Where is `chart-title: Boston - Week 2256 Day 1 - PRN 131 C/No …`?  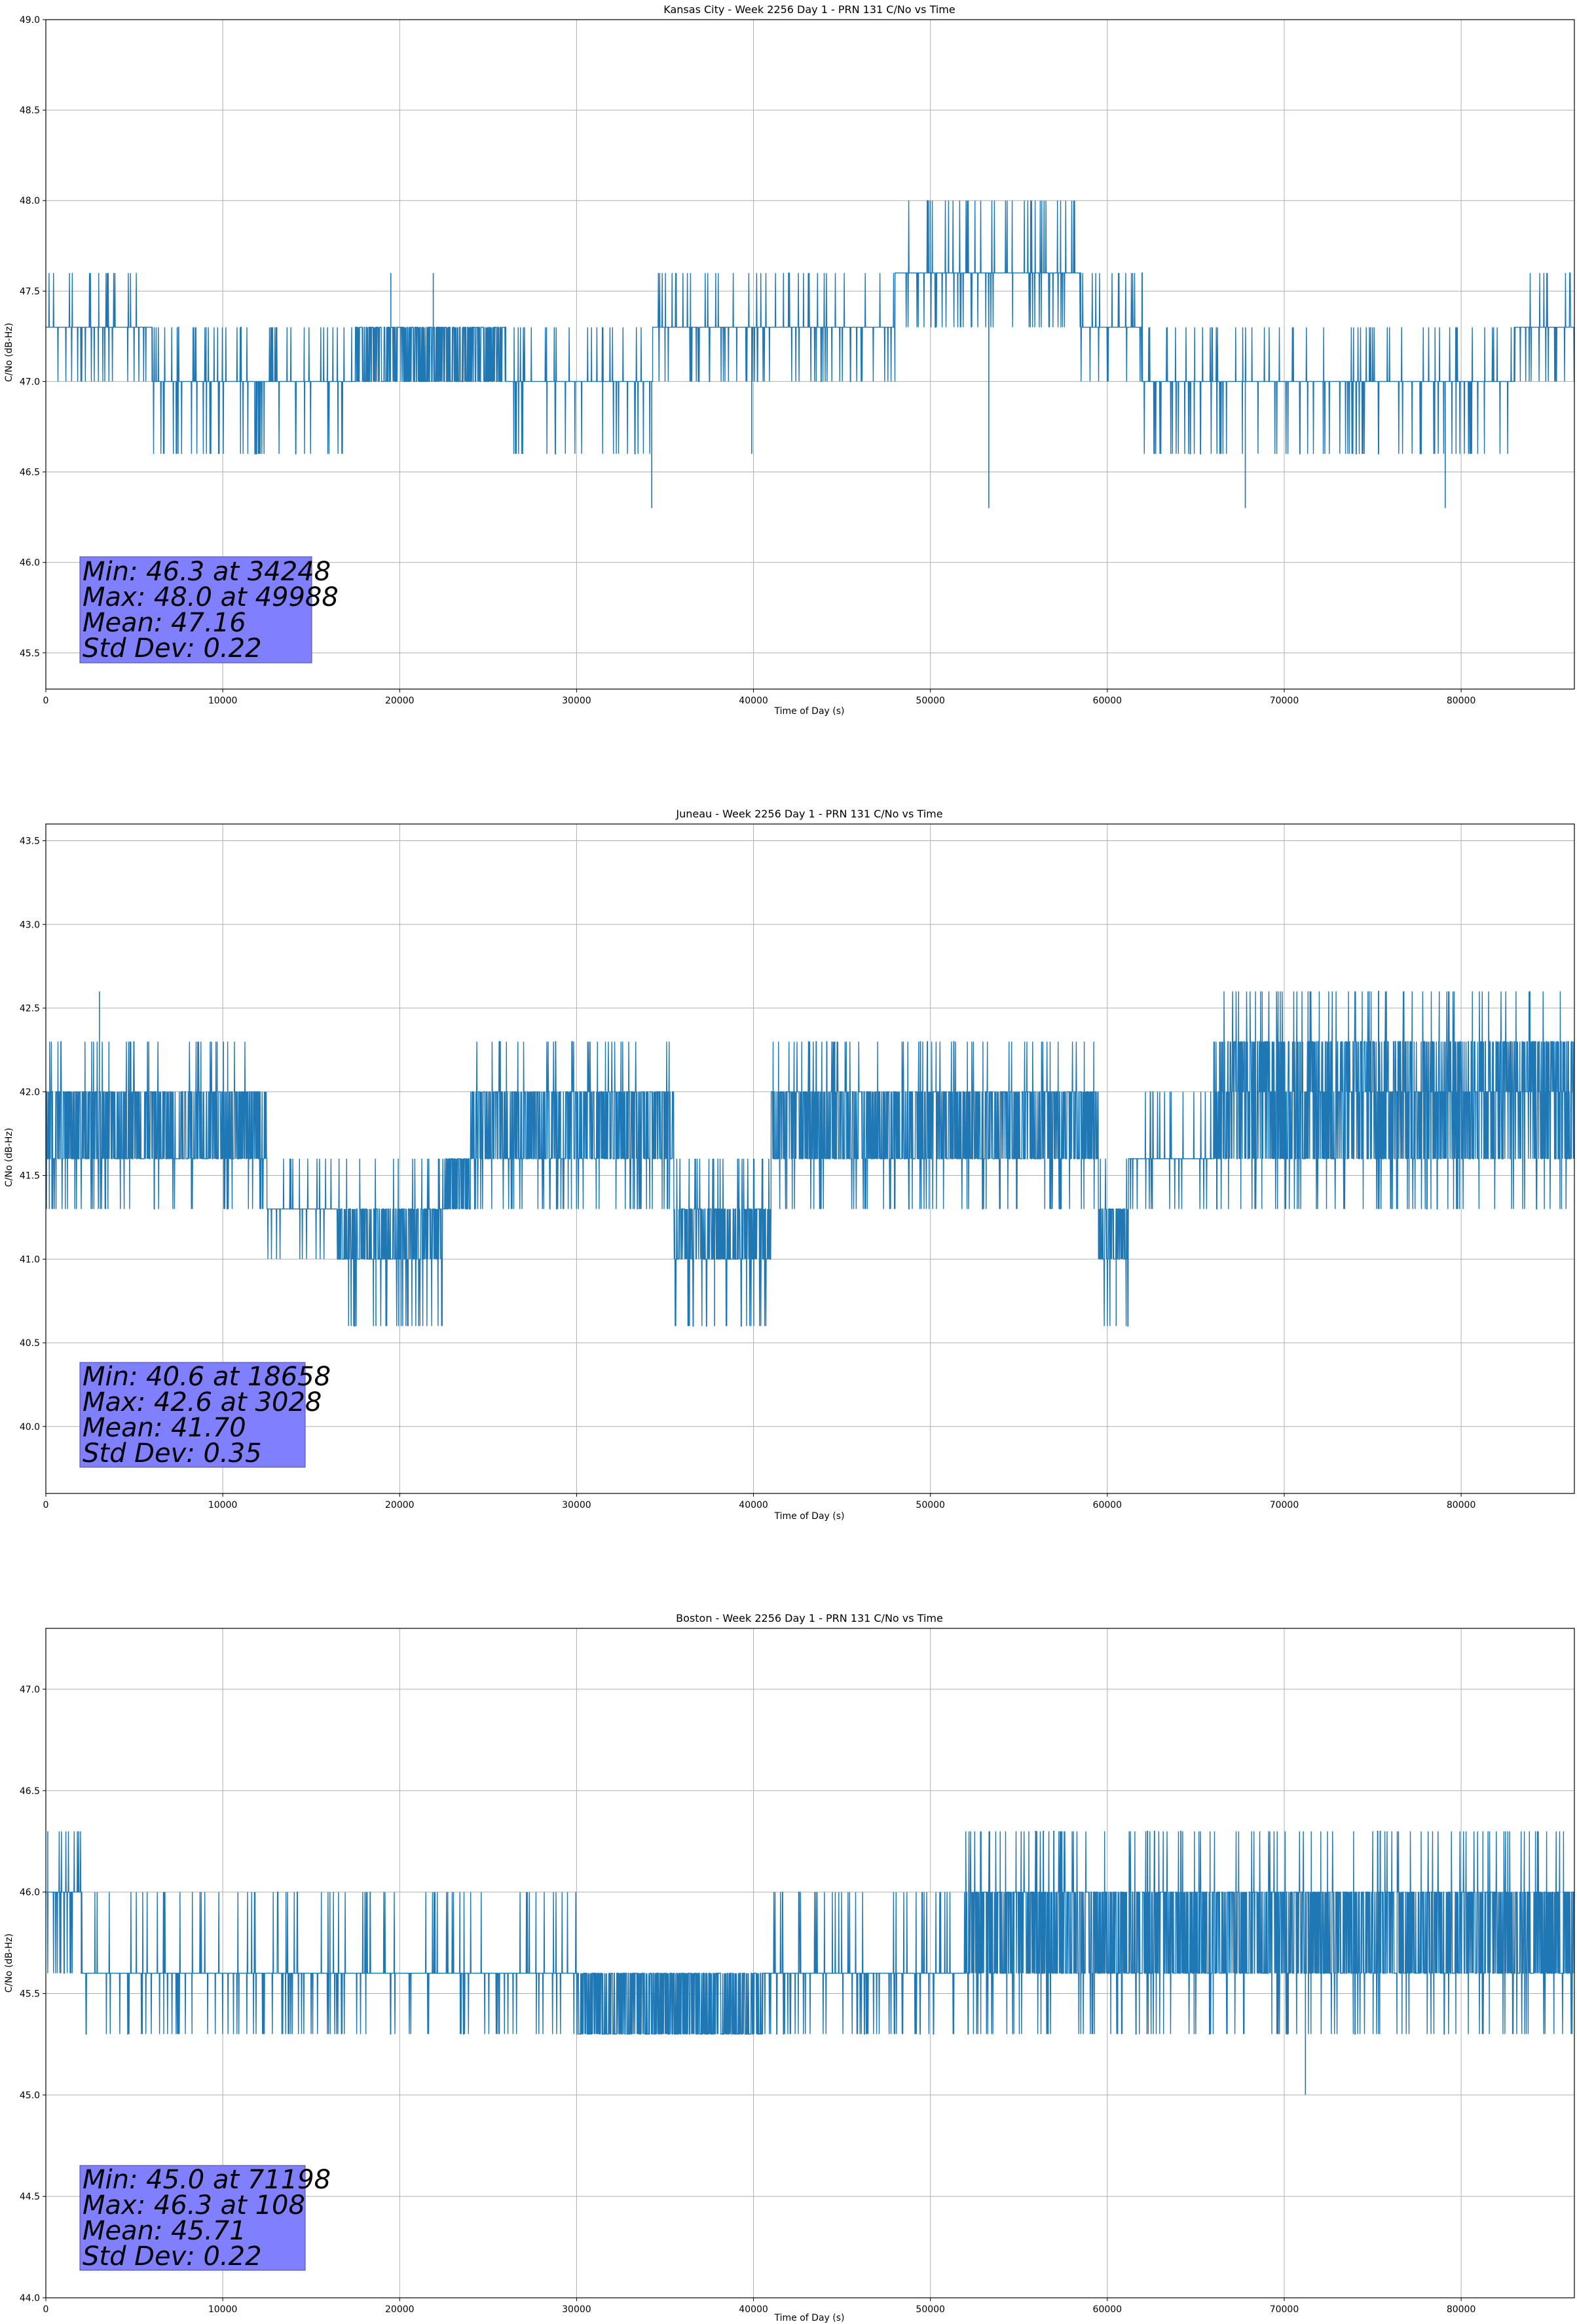
chart-title: Boston - Week 2256 Day 1 - PRN 131 C/No … is located at coordinates (809, 1618).